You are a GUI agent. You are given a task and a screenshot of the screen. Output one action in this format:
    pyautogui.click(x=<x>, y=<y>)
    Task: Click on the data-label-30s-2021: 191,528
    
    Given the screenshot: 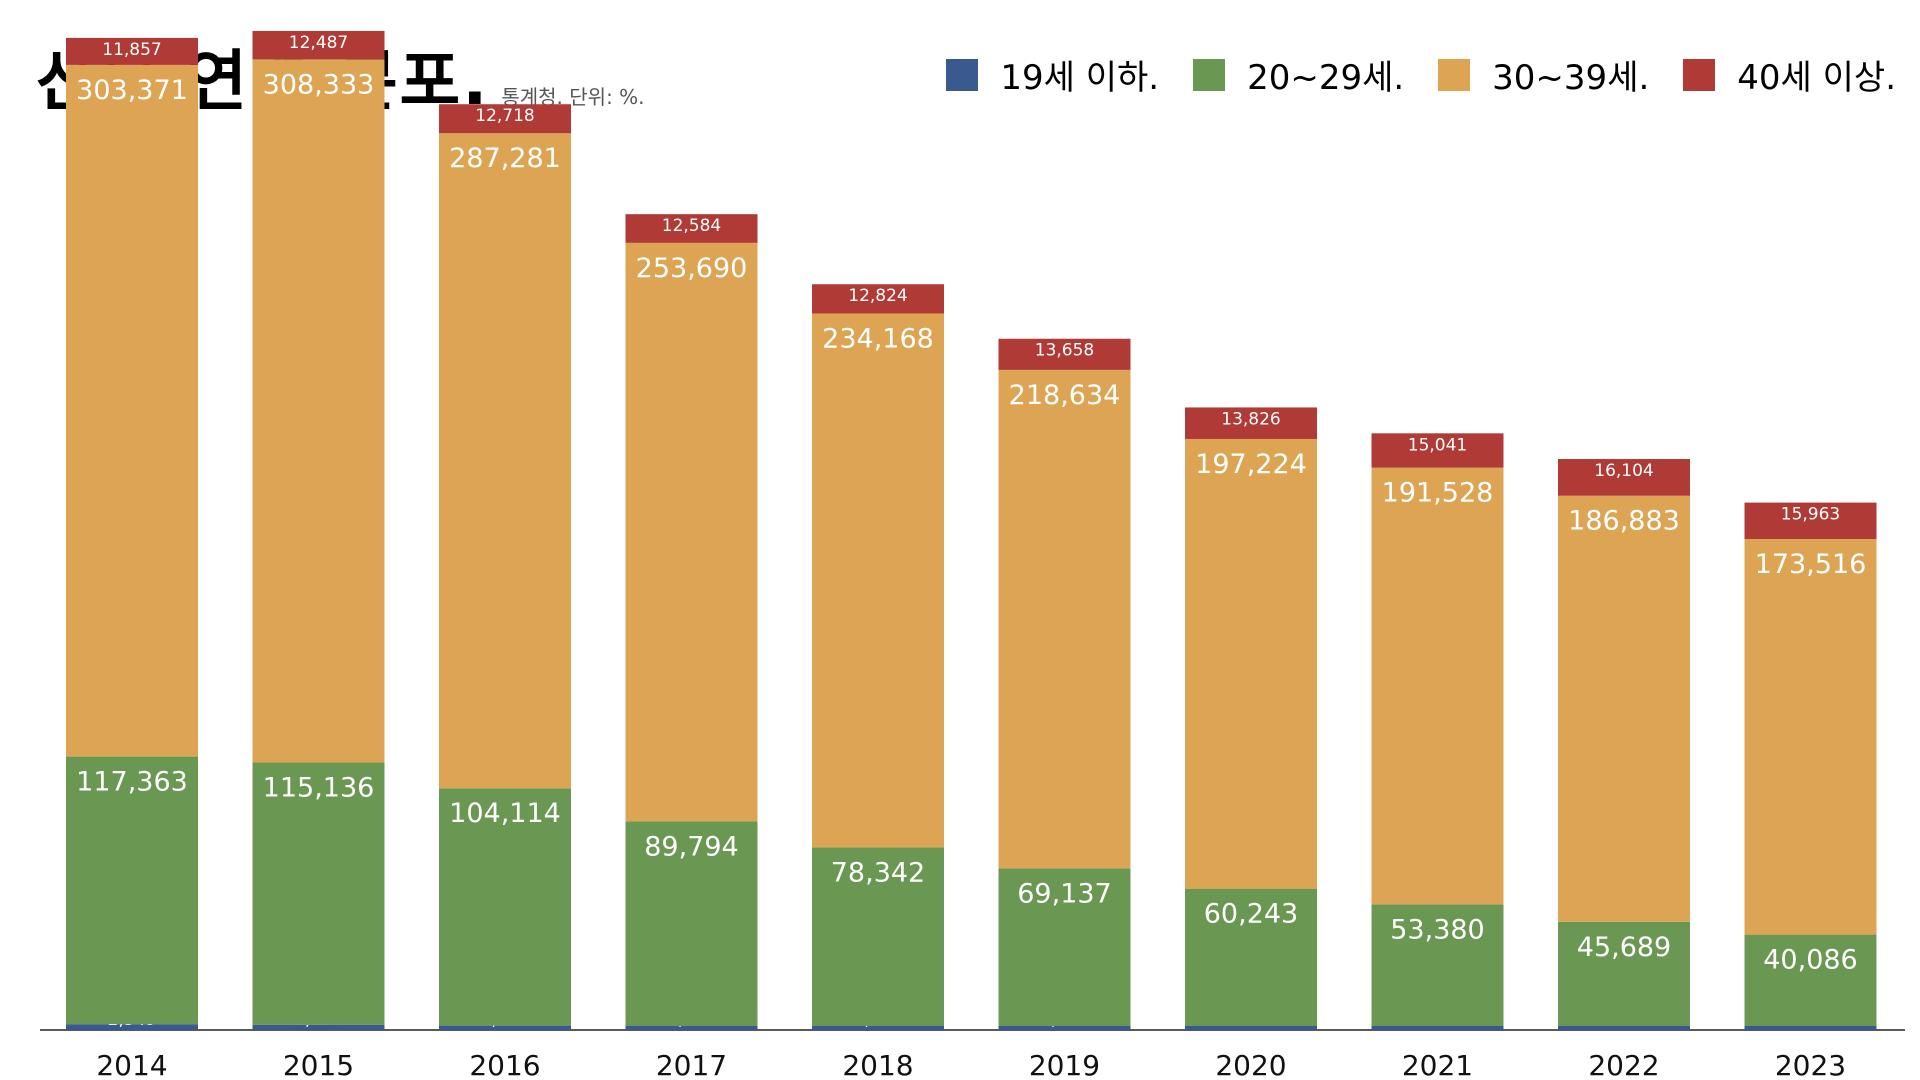 What is the action you would take?
    pyautogui.click(x=1438, y=493)
    